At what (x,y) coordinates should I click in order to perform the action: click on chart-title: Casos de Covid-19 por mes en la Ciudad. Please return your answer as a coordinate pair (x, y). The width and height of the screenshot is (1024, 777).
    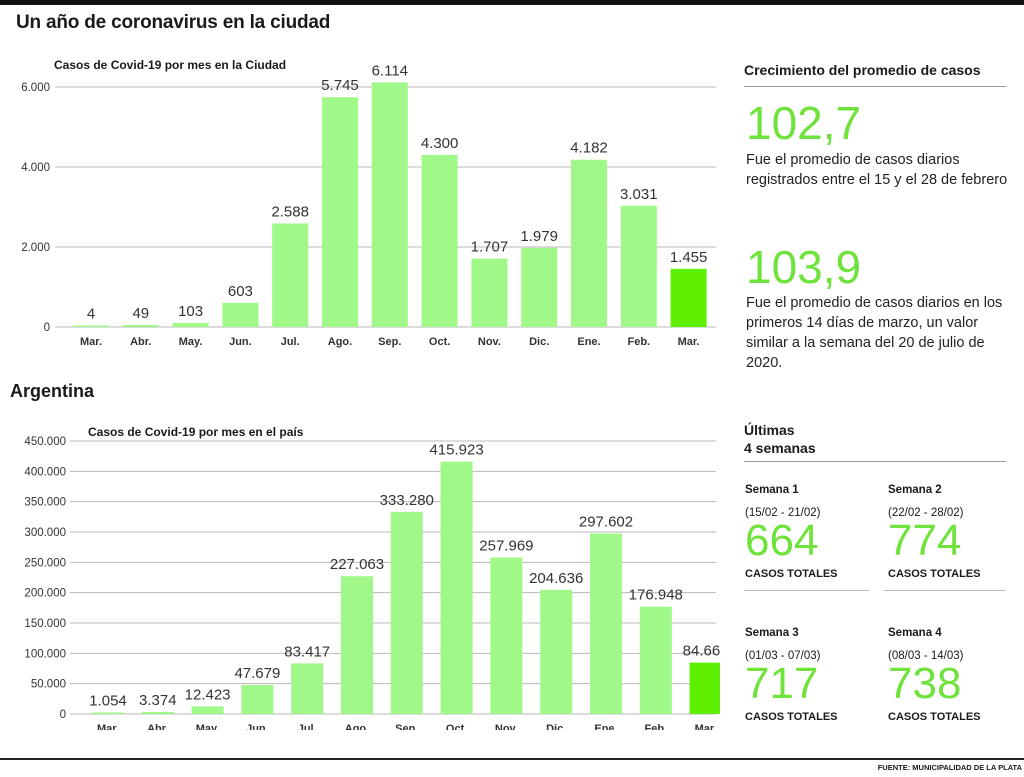
    Looking at the image, I should click on (170, 65).